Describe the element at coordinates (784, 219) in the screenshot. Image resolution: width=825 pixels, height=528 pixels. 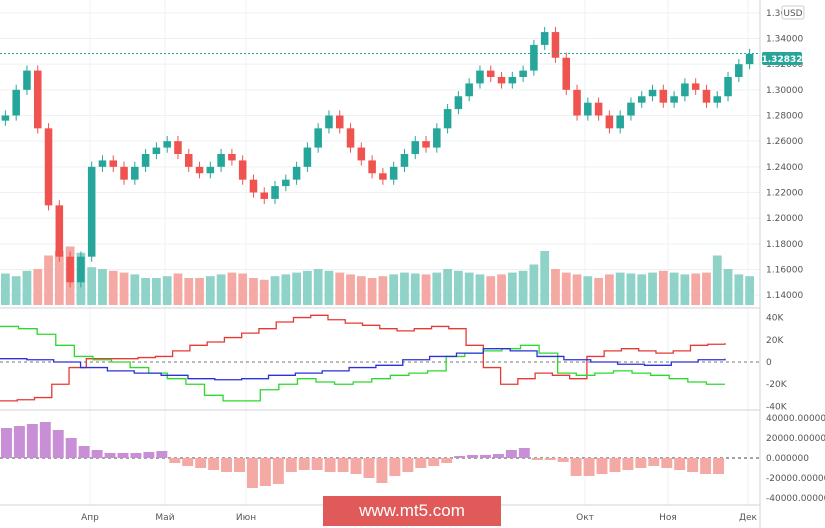
I see `y-tick-label: 1.20000` at that location.